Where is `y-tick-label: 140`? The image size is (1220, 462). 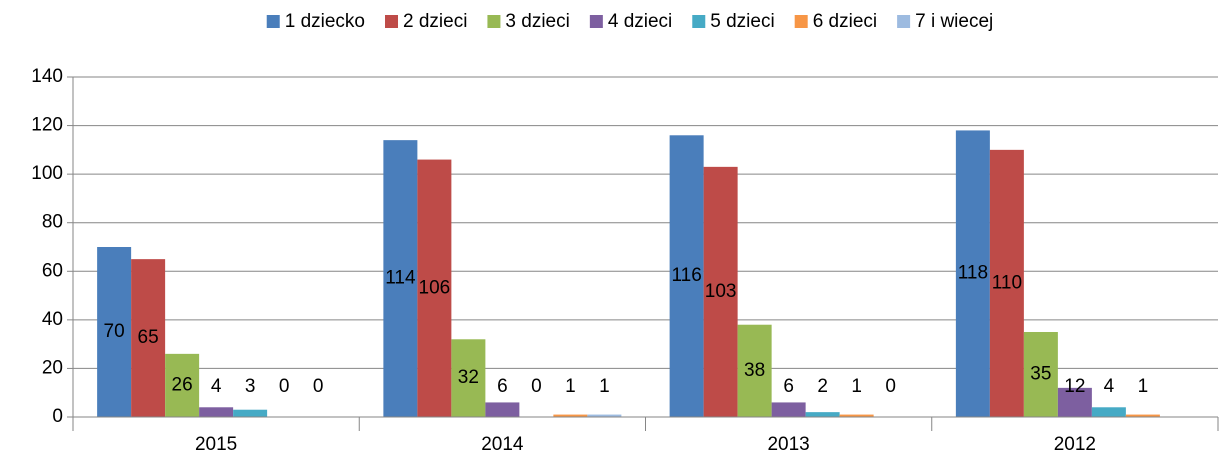
y-tick-label: 140 is located at coordinates (47, 76).